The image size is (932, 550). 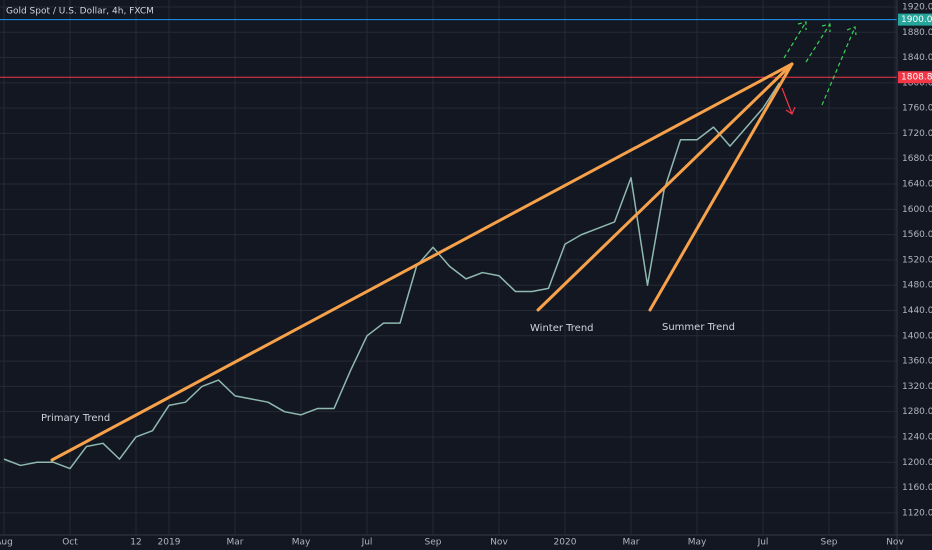 I want to click on y-tick-label: 1120.00, so click(x=917, y=513).